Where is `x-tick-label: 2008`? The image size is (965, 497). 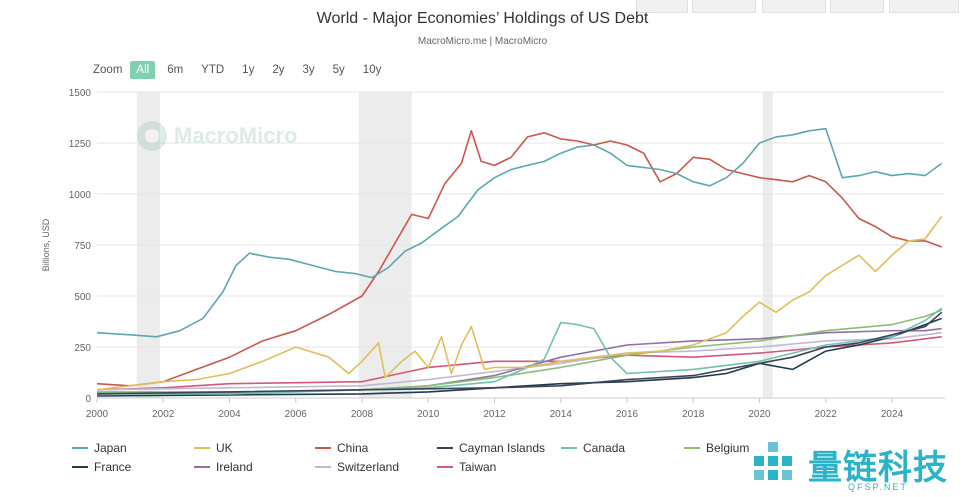 x-tick-label: 2008 is located at coordinates (362, 414).